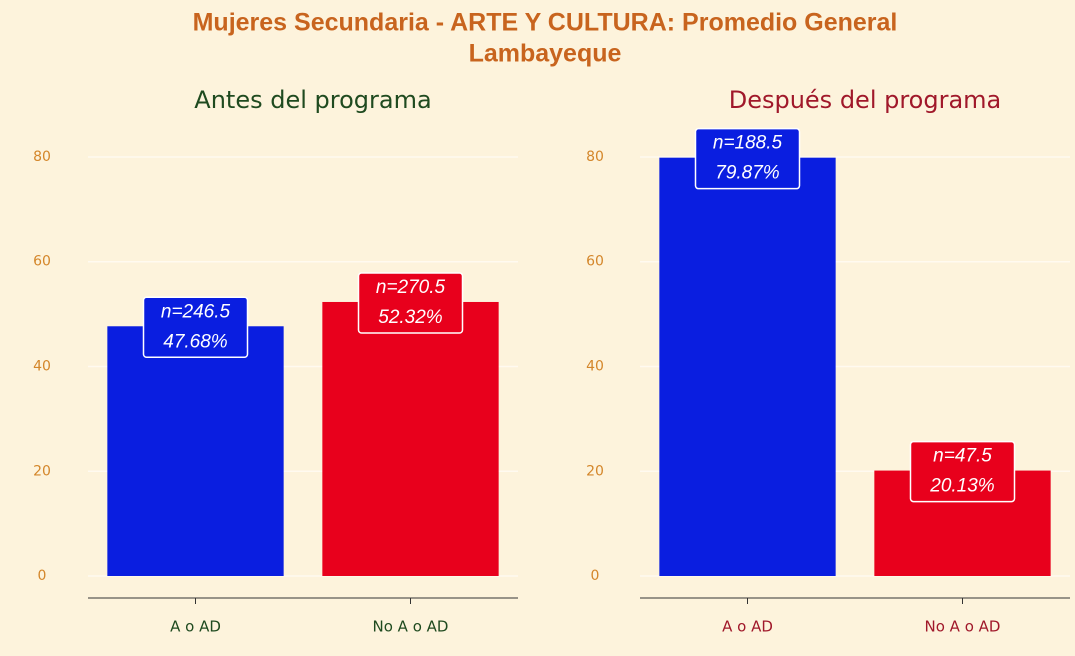 The width and height of the screenshot is (1075, 656). Describe the element at coordinates (195, 341) in the screenshot. I see `data-label: 47.68%` at that location.